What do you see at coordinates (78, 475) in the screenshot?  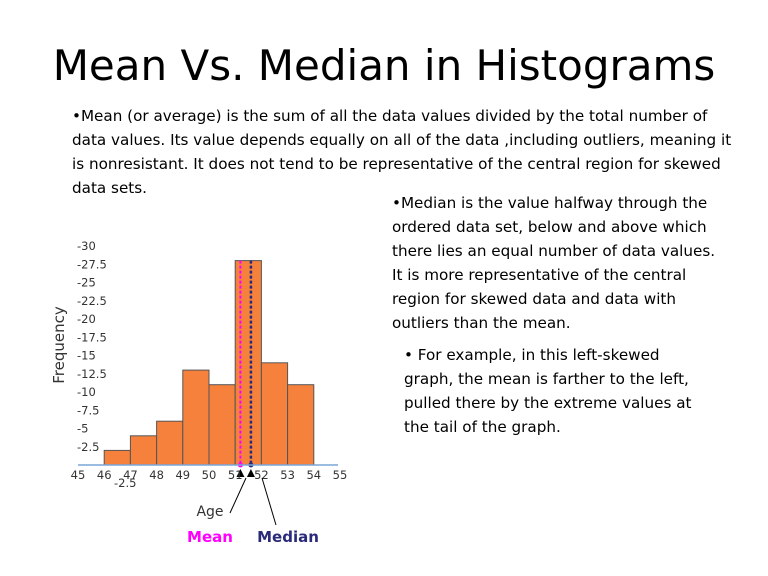 I see `x-tick-label: 45` at bounding box center [78, 475].